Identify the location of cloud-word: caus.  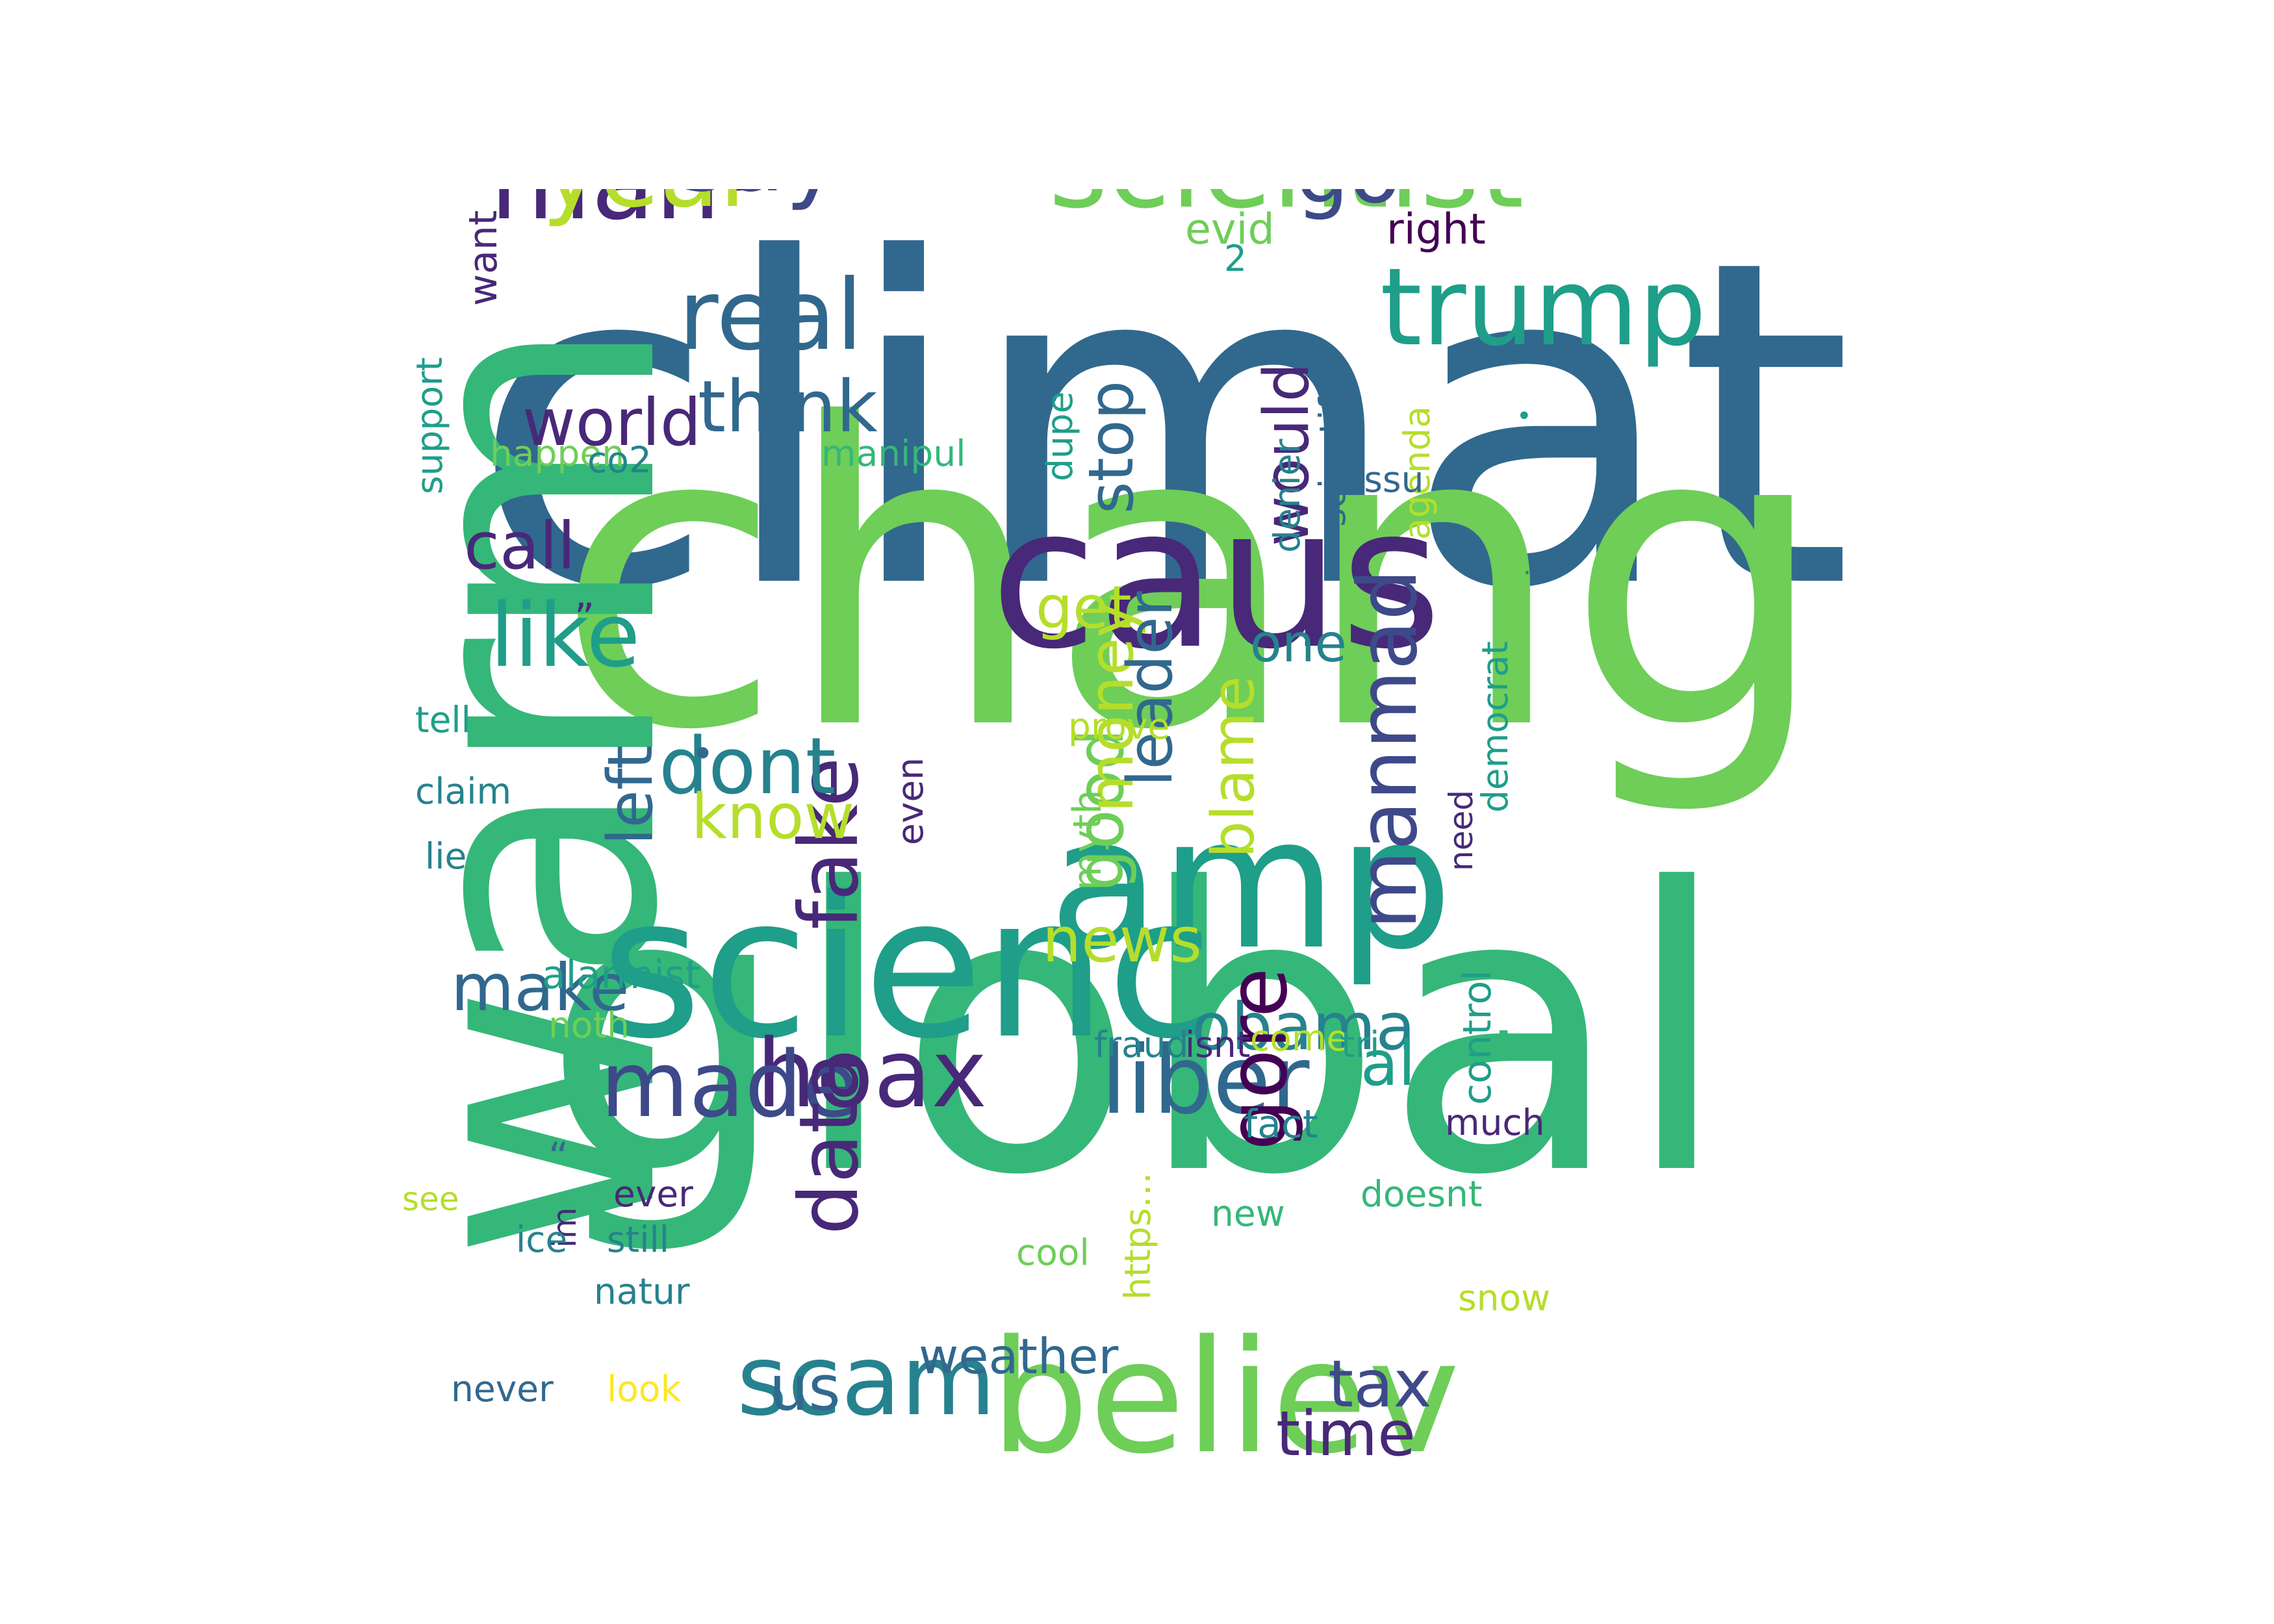
(1216, 578).